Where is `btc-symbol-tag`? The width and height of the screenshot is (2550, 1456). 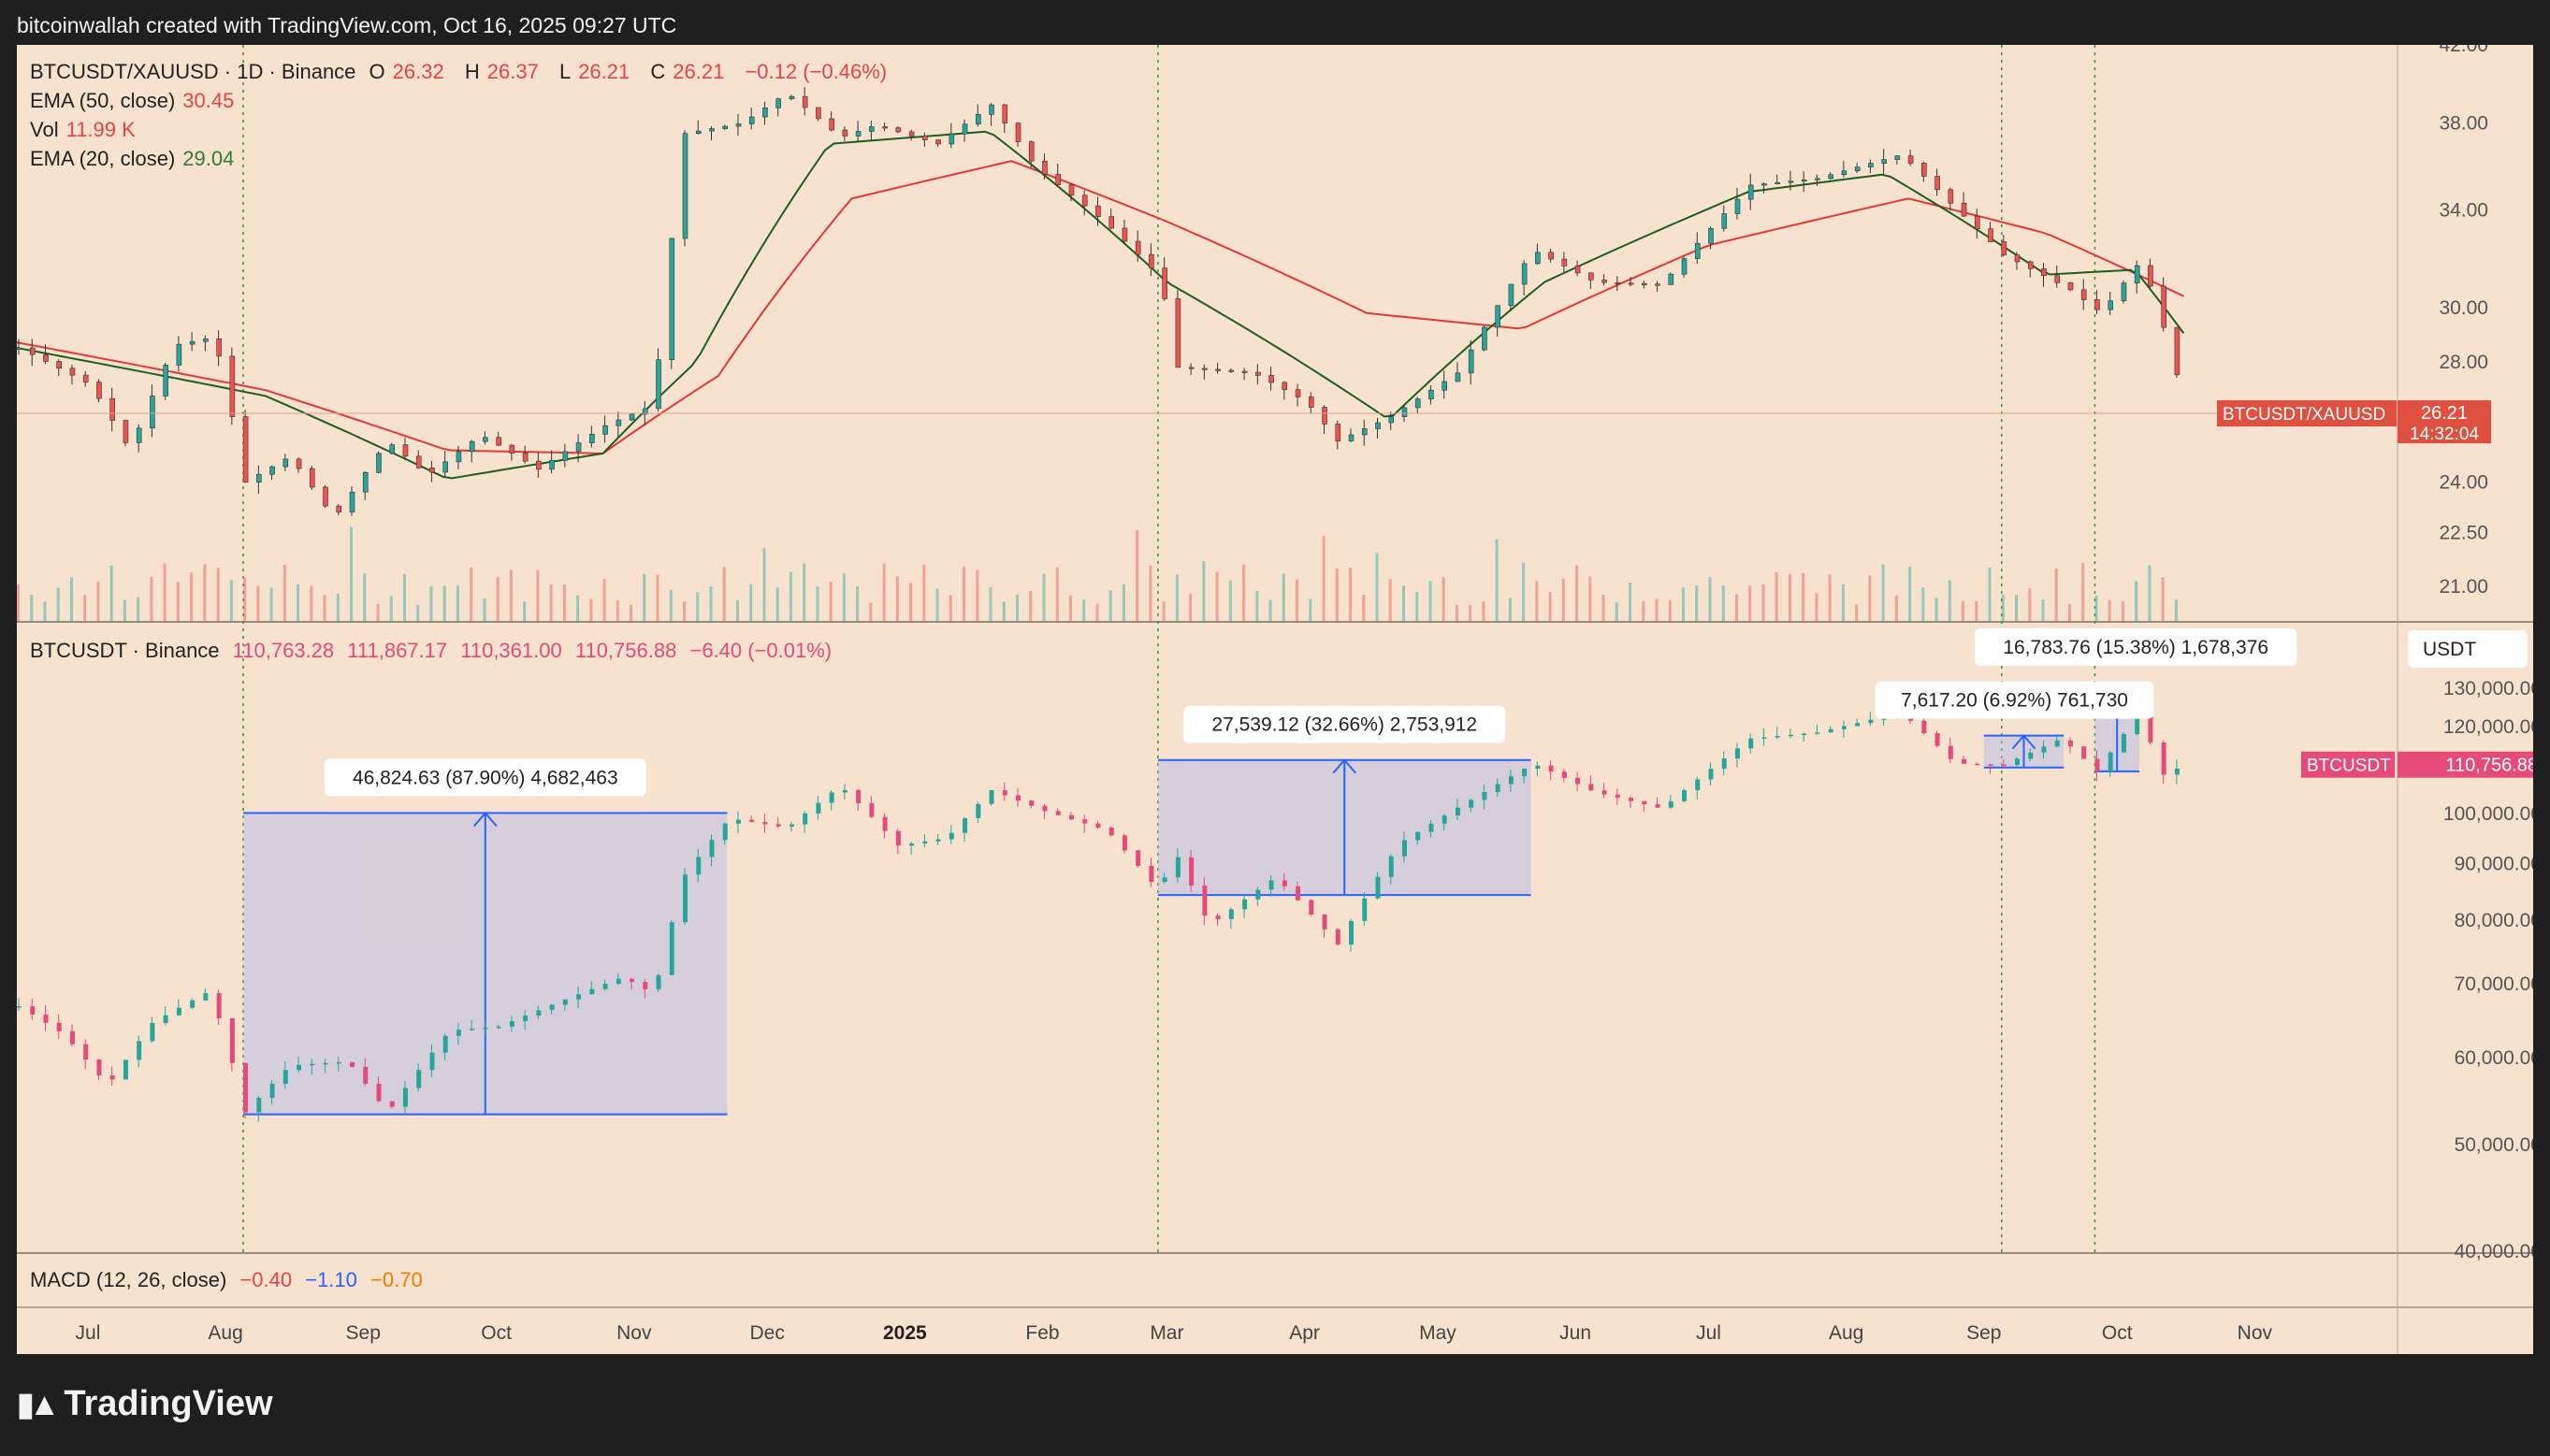 btc-symbol-tag is located at coordinates (2348, 764).